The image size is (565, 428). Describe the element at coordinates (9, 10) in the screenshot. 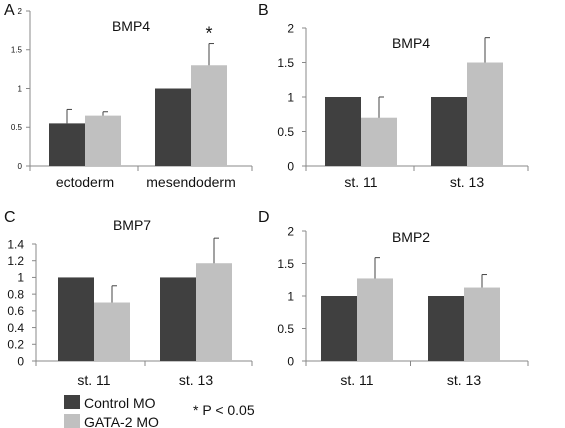

I see `panel-letter: A` at that location.